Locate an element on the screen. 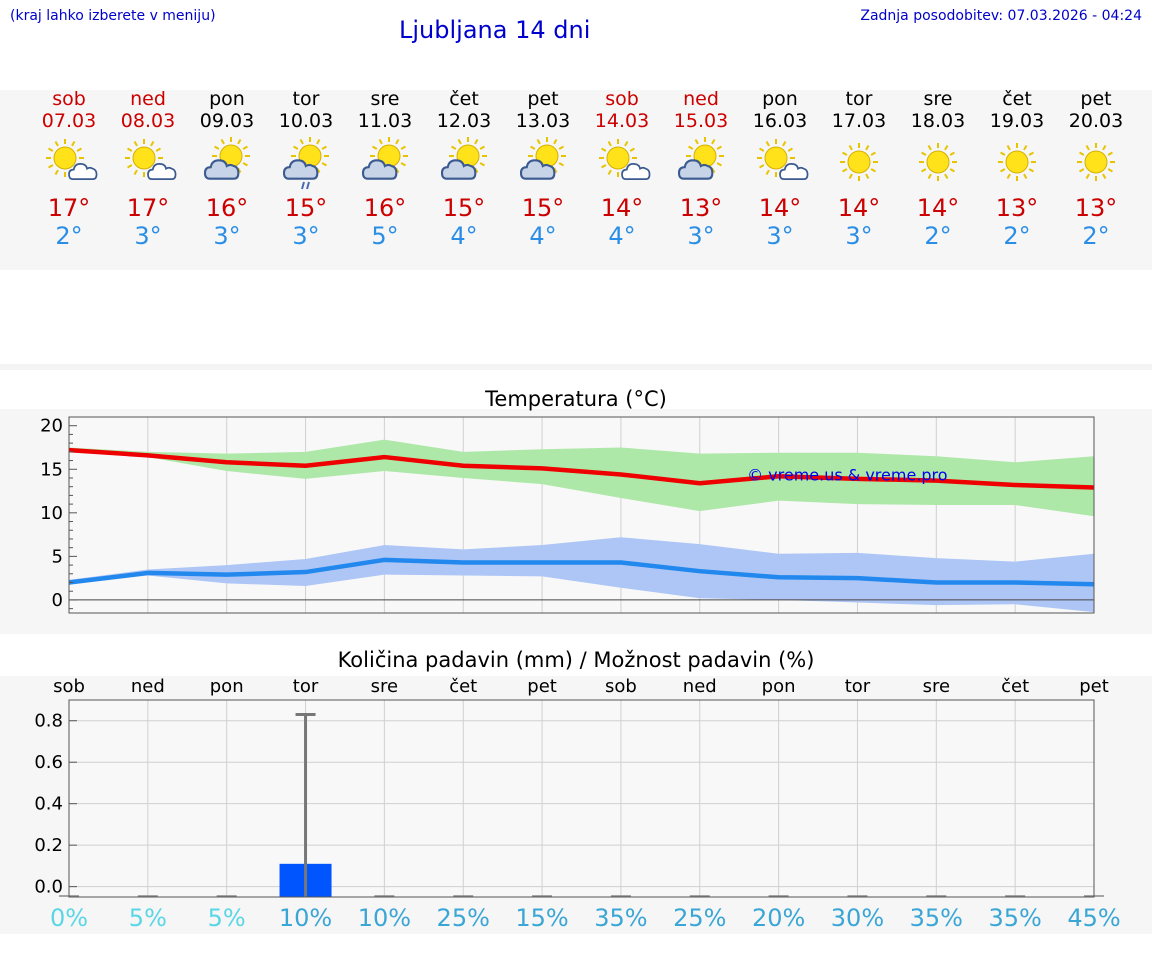 Image resolution: width=1152 pixels, height=975 pixels. temp-max: 13° is located at coordinates (1096, 208).